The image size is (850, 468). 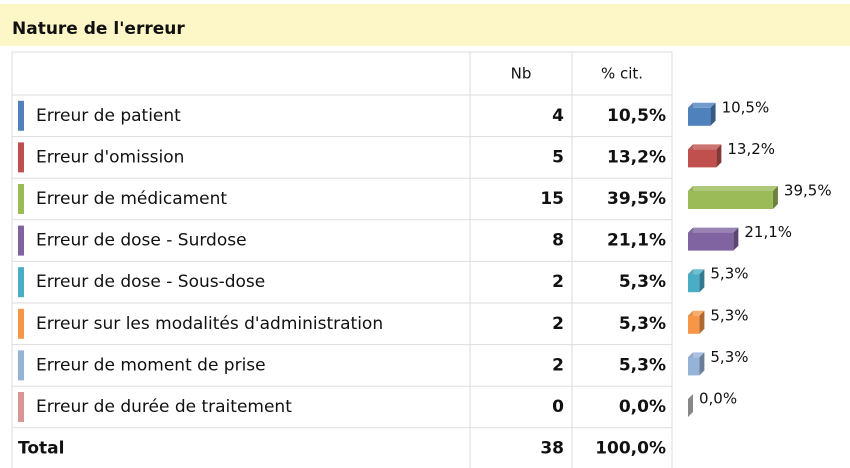 What do you see at coordinates (558, 241) in the screenshot?
I see `count: 8` at bounding box center [558, 241].